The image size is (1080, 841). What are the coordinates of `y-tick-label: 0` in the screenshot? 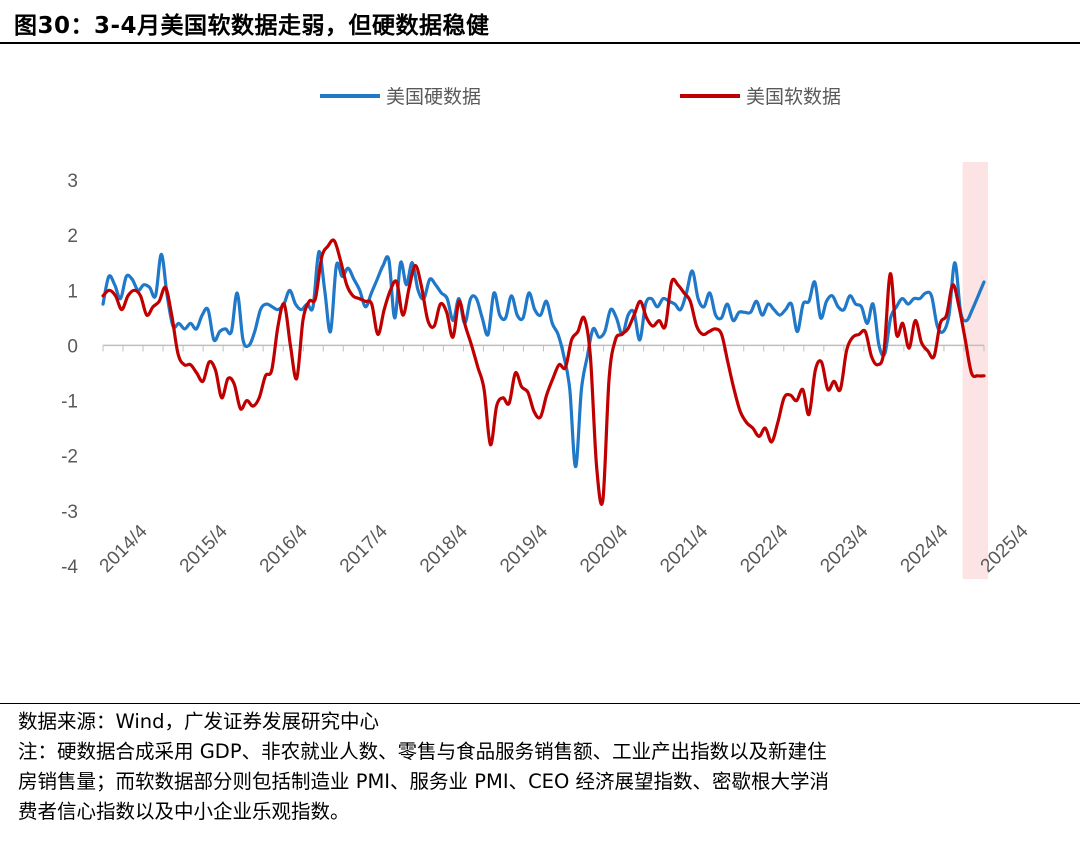 It's located at (72, 346).